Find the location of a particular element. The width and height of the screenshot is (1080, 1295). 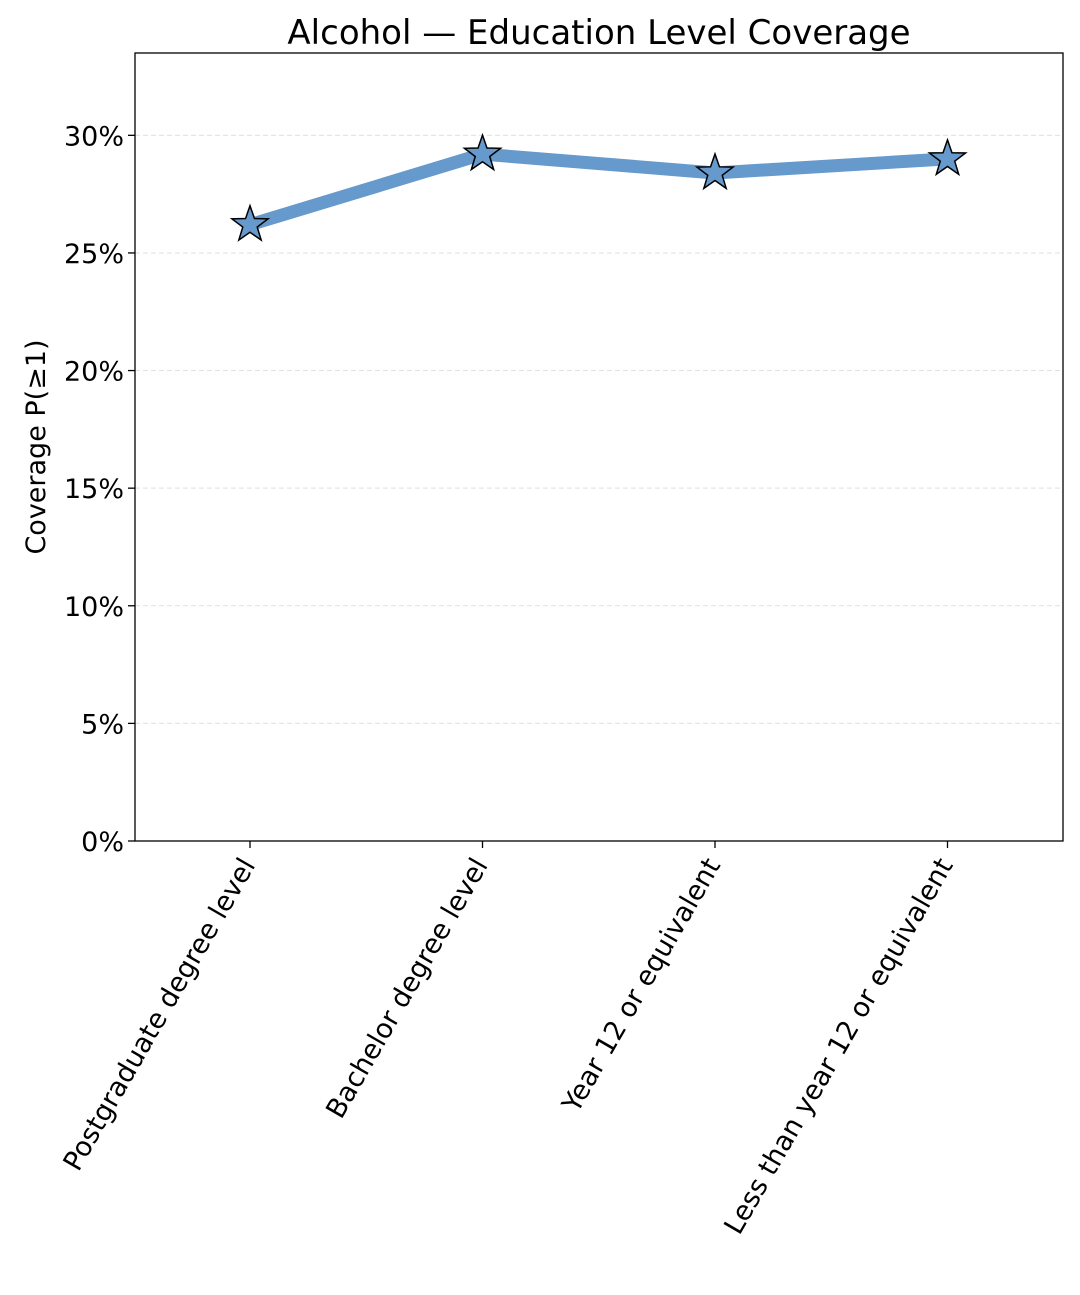

series-line is located at coordinates (598, 189).